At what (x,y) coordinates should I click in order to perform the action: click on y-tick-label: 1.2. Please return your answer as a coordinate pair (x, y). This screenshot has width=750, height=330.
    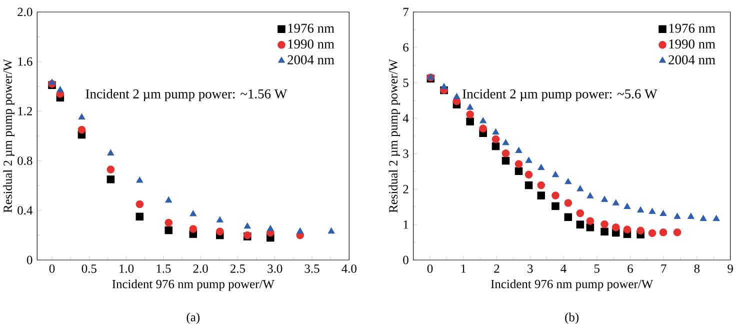
    Looking at the image, I should click on (25, 111).